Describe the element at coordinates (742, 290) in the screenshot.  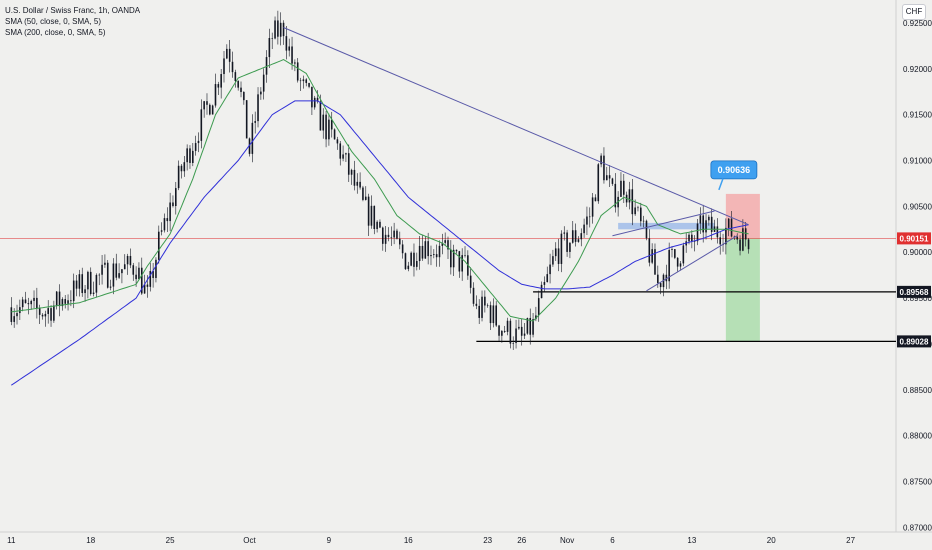
I see `target-zone` at that location.